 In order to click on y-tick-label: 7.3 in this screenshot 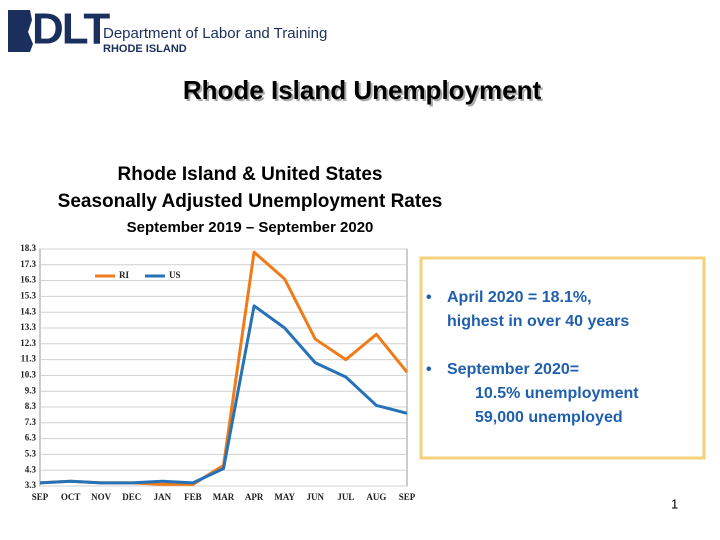, I will do `click(31, 422)`.